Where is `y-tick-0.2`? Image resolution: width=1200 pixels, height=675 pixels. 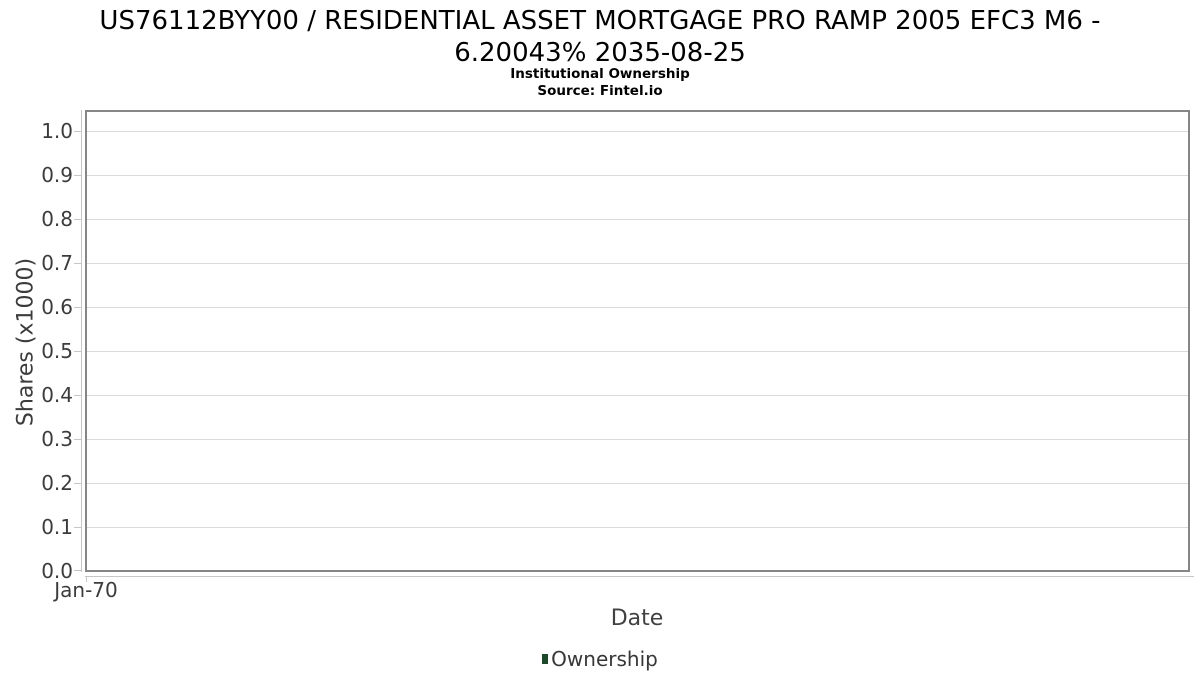 y-tick-0.2 is located at coordinates (77, 483).